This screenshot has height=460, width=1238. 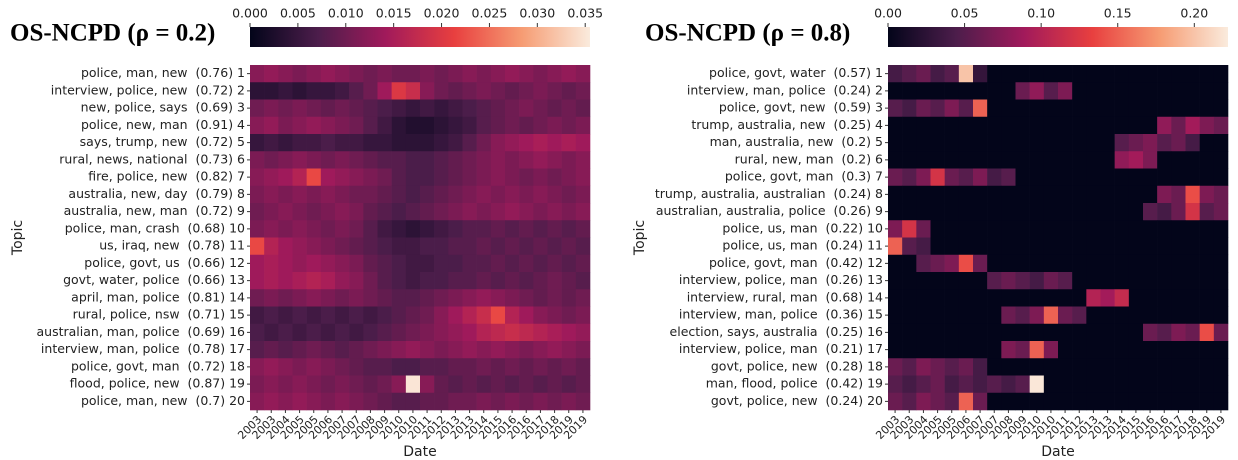 What do you see at coordinates (112, 33) in the screenshot?
I see `chart-title: OS-NCPD (ρ = 0.2)` at bounding box center [112, 33].